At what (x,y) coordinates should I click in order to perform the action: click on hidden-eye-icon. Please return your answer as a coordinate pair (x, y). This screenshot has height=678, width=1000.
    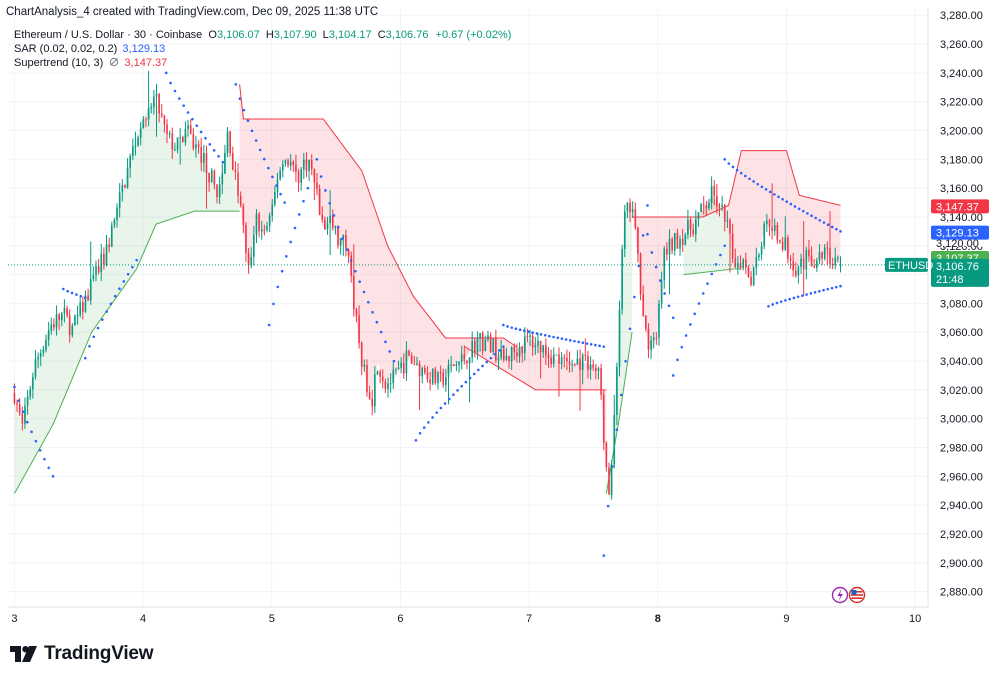
    Looking at the image, I should click on (114, 62).